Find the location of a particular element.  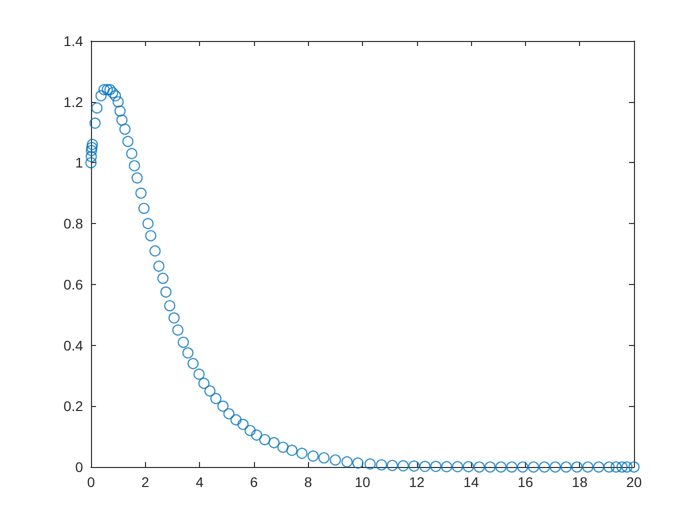

x-tick-label: 12 is located at coordinates (417, 482).